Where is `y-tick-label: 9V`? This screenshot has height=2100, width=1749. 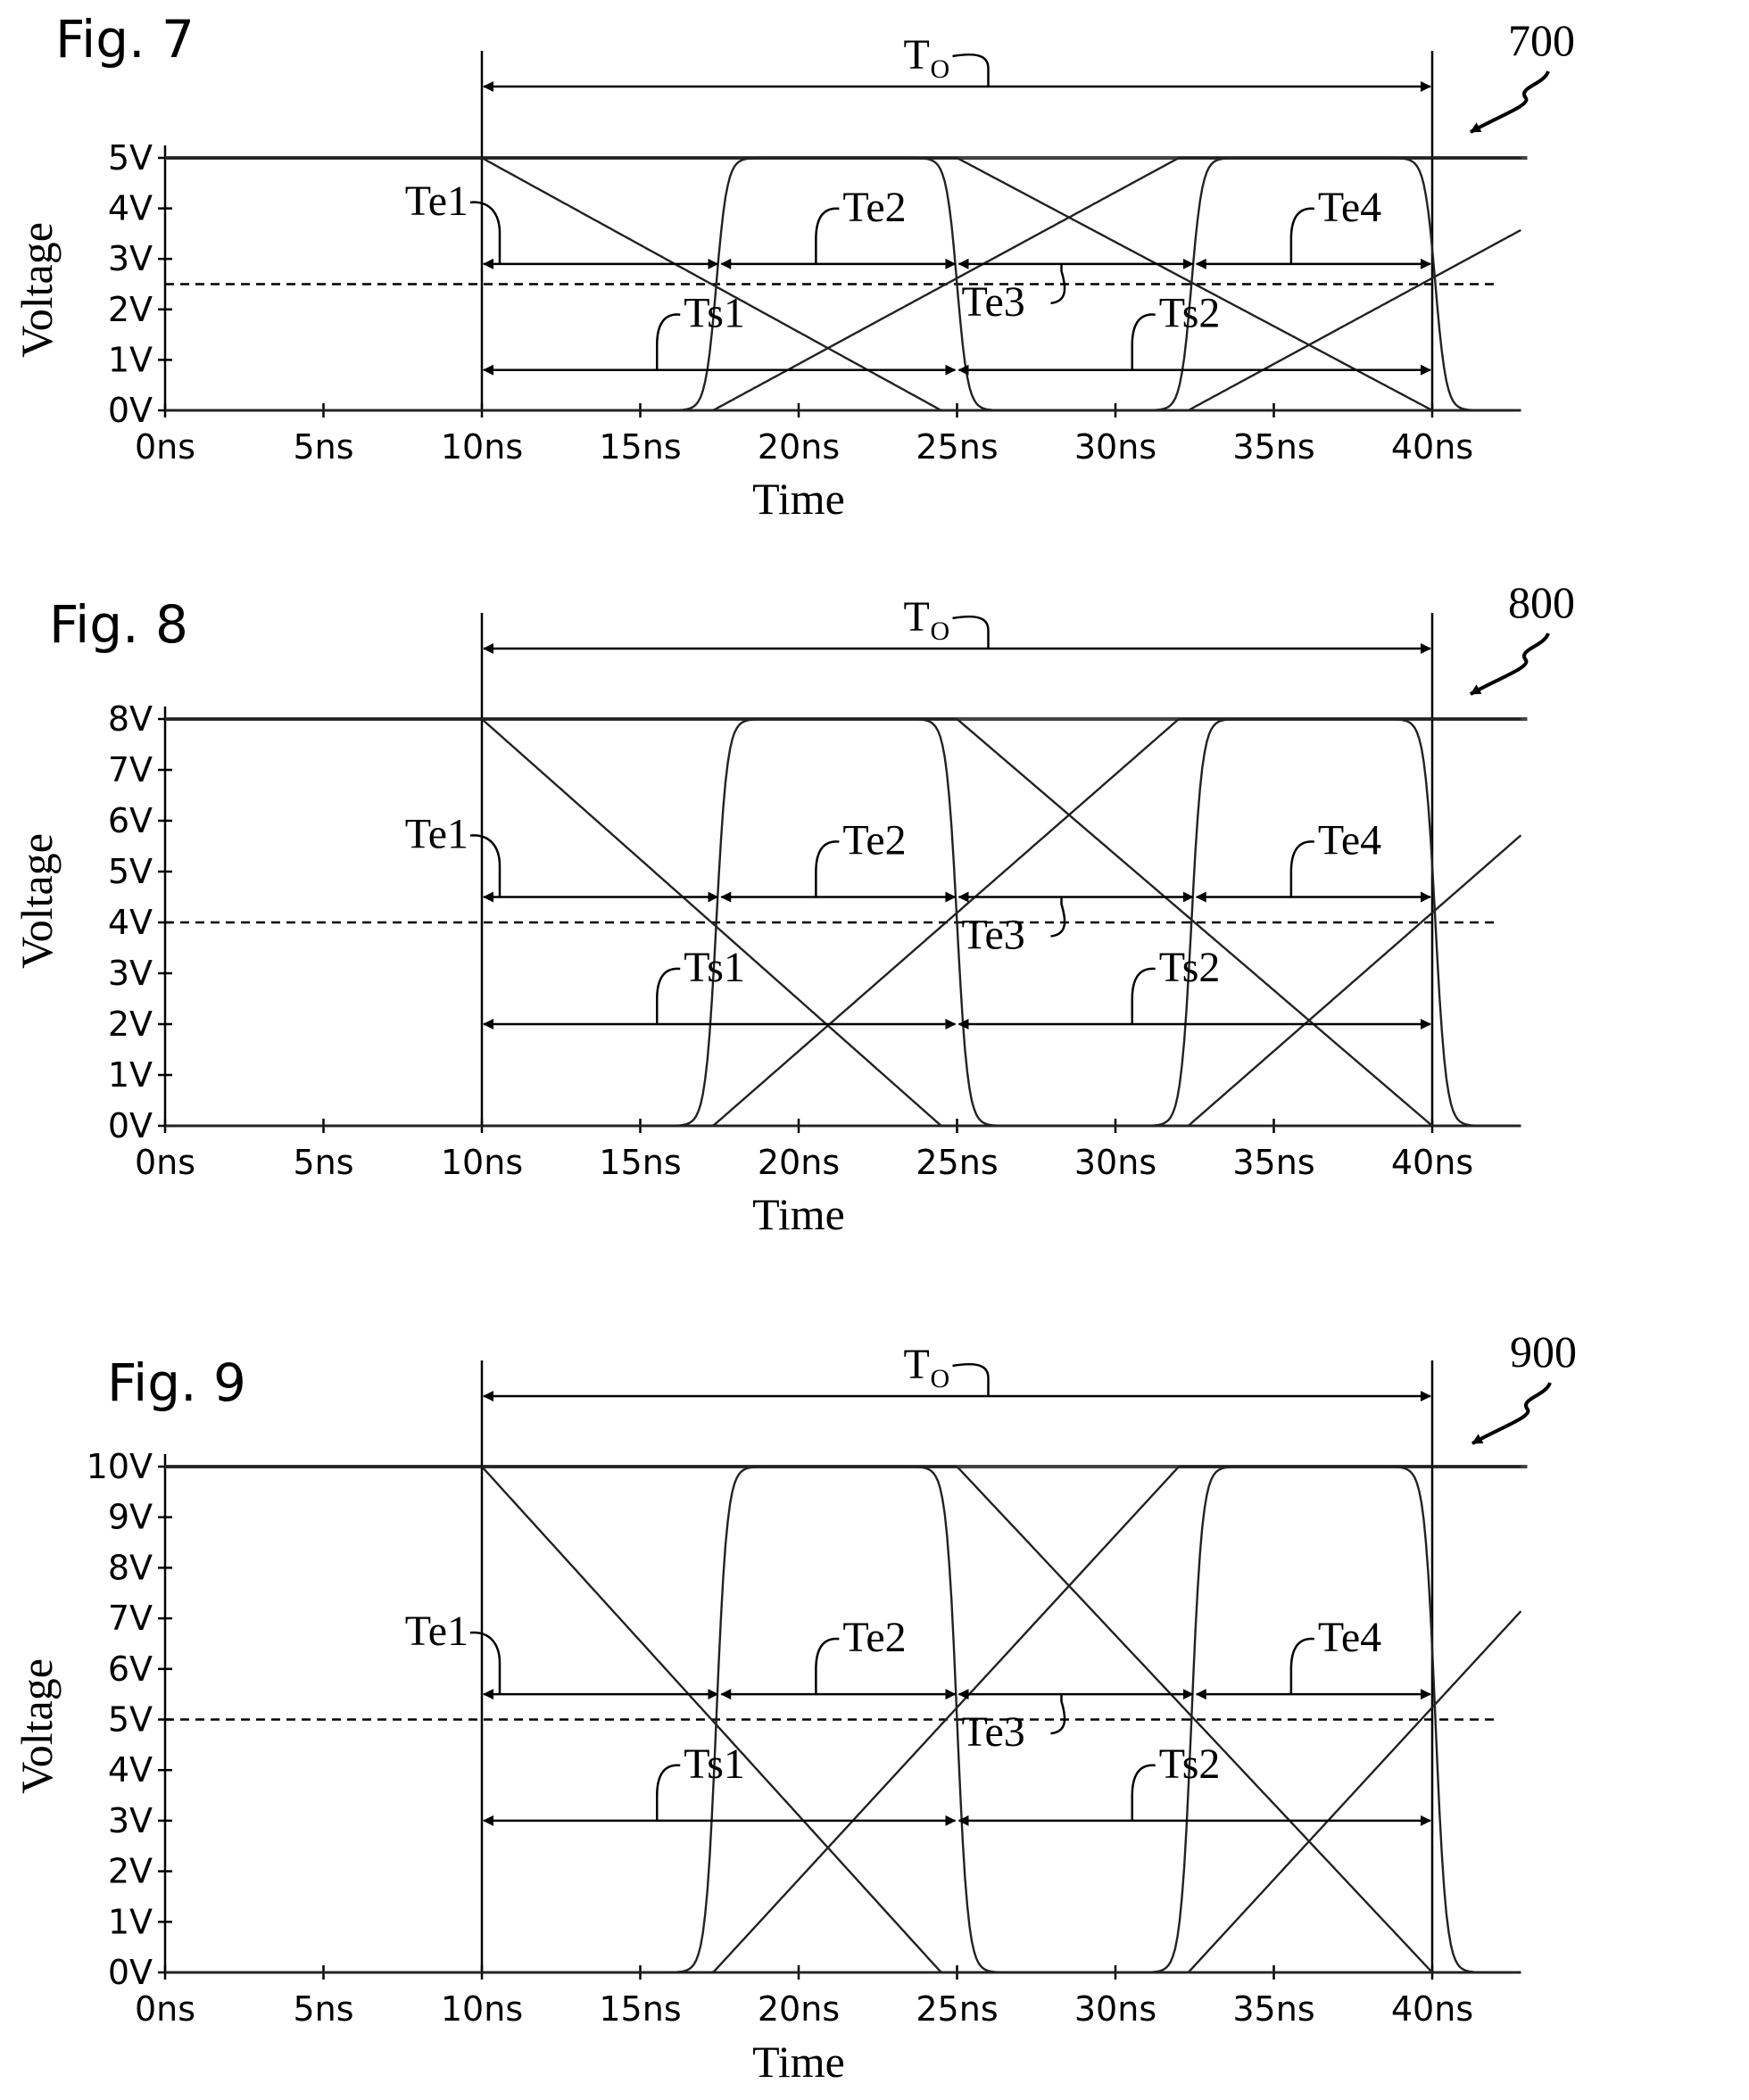 y-tick-label: 9V is located at coordinates (130, 1517).